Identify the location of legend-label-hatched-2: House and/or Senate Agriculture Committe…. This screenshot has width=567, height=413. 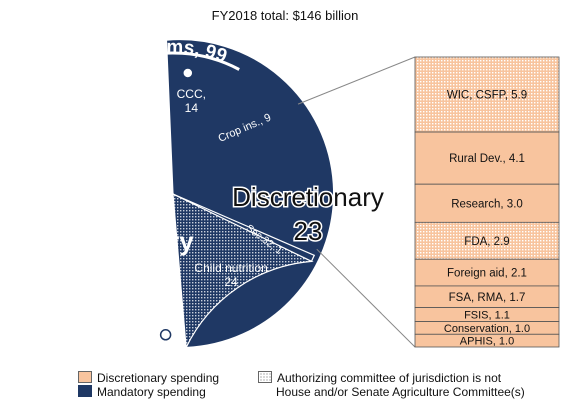
(400, 392).